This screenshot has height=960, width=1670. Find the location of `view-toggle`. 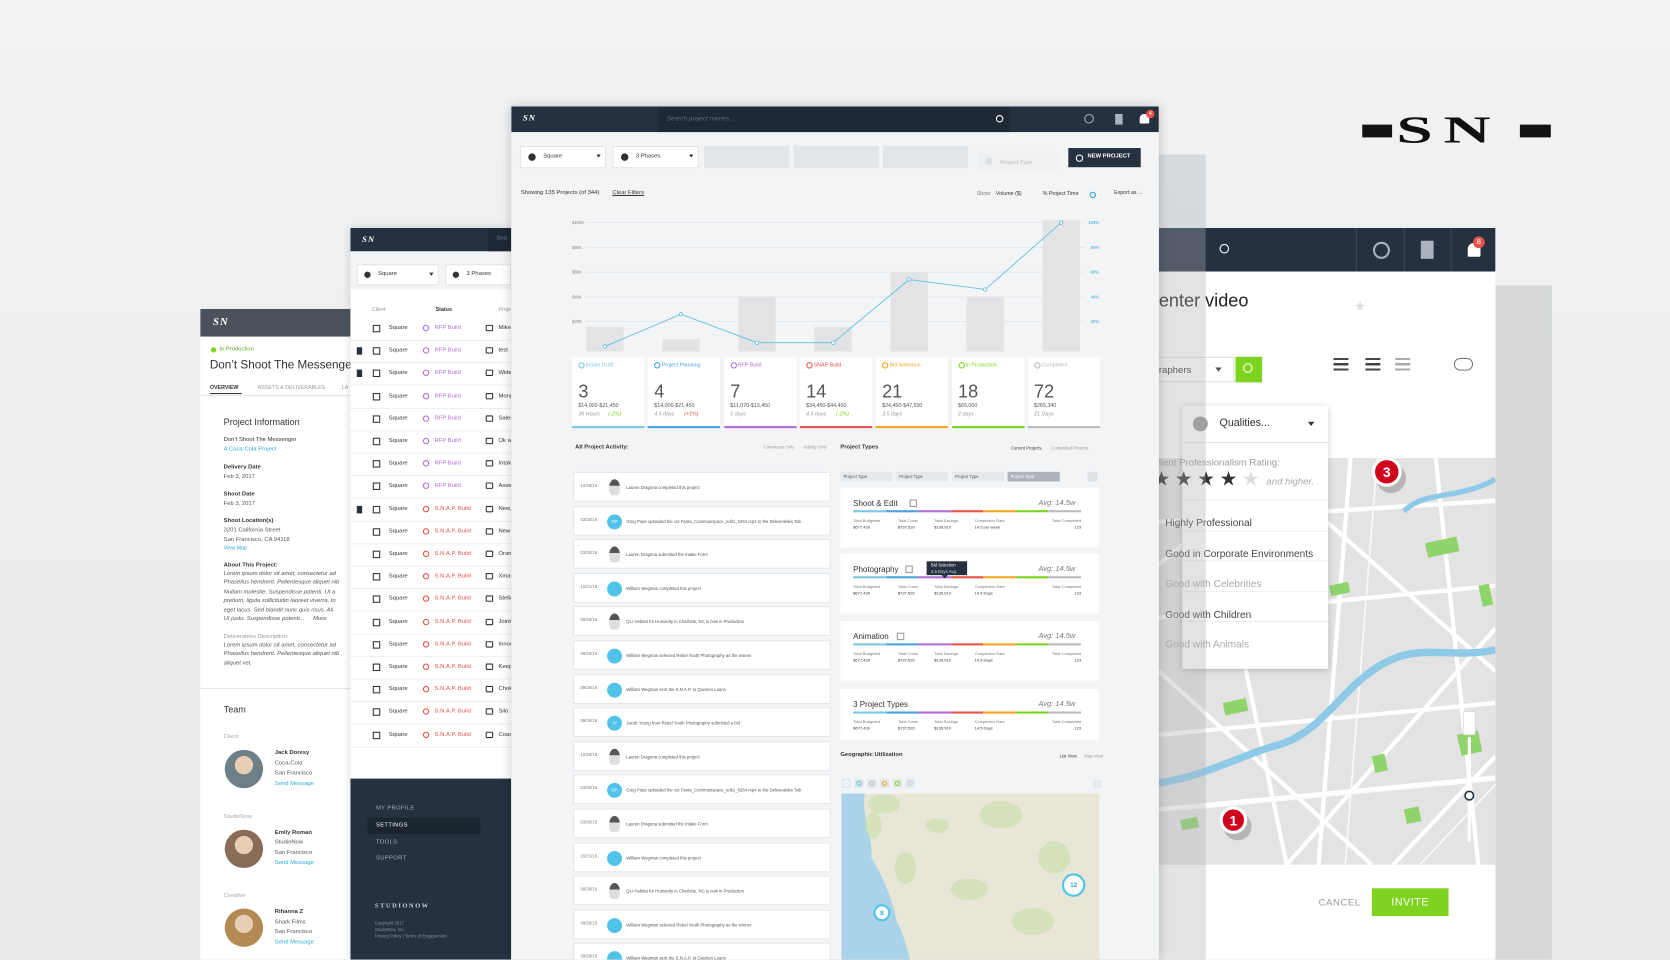

view-toggle is located at coordinates (1373, 364).